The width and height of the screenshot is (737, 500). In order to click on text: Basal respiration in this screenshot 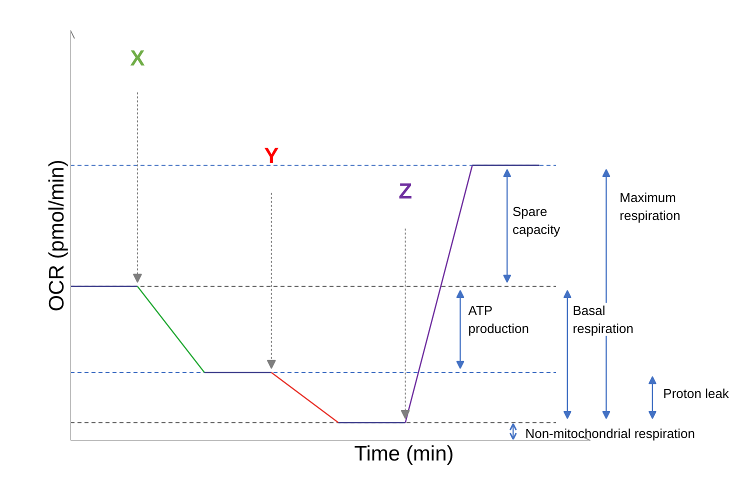, I will do `click(603, 319)`.